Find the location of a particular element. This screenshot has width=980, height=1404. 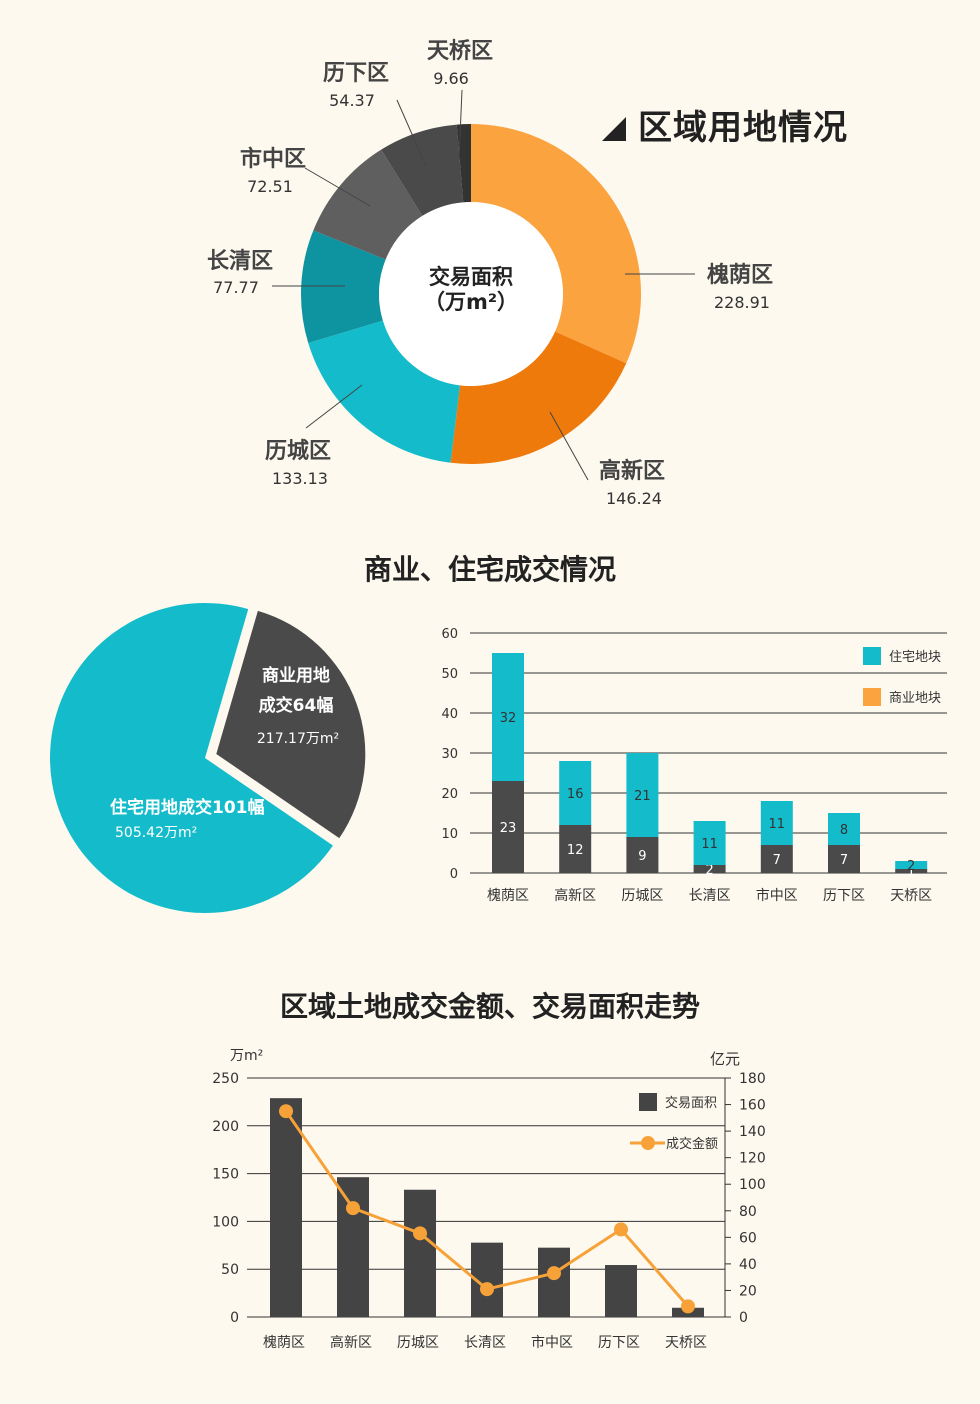

legend-point-amount is located at coordinates (648, 1143).